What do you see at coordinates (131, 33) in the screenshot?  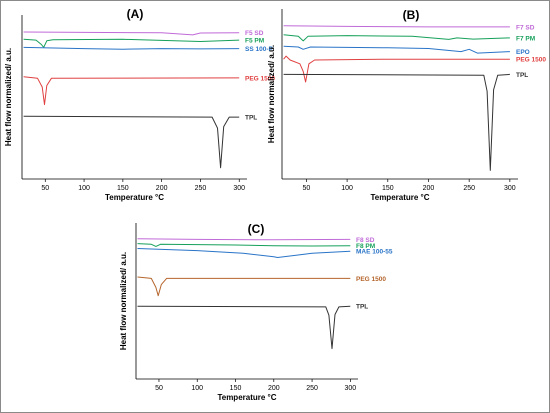 I see `series-line-f5-sd` at bounding box center [131, 33].